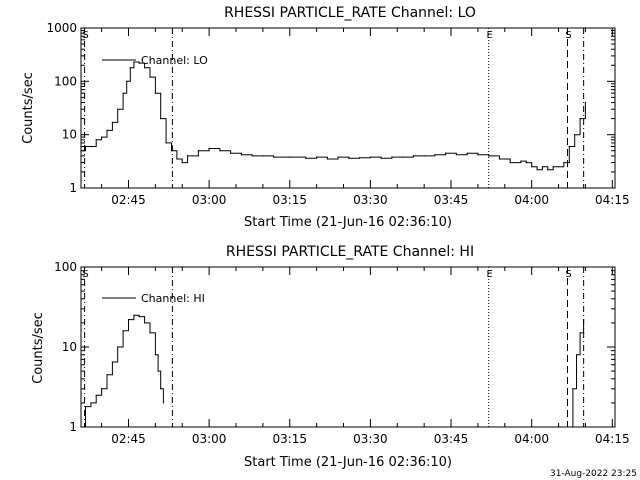 The height and width of the screenshot is (480, 640). What do you see at coordinates (348, 222) in the screenshot?
I see `lo-x-axis-label: Start Time (21-Jun-16 02:36:10)` at bounding box center [348, 222].